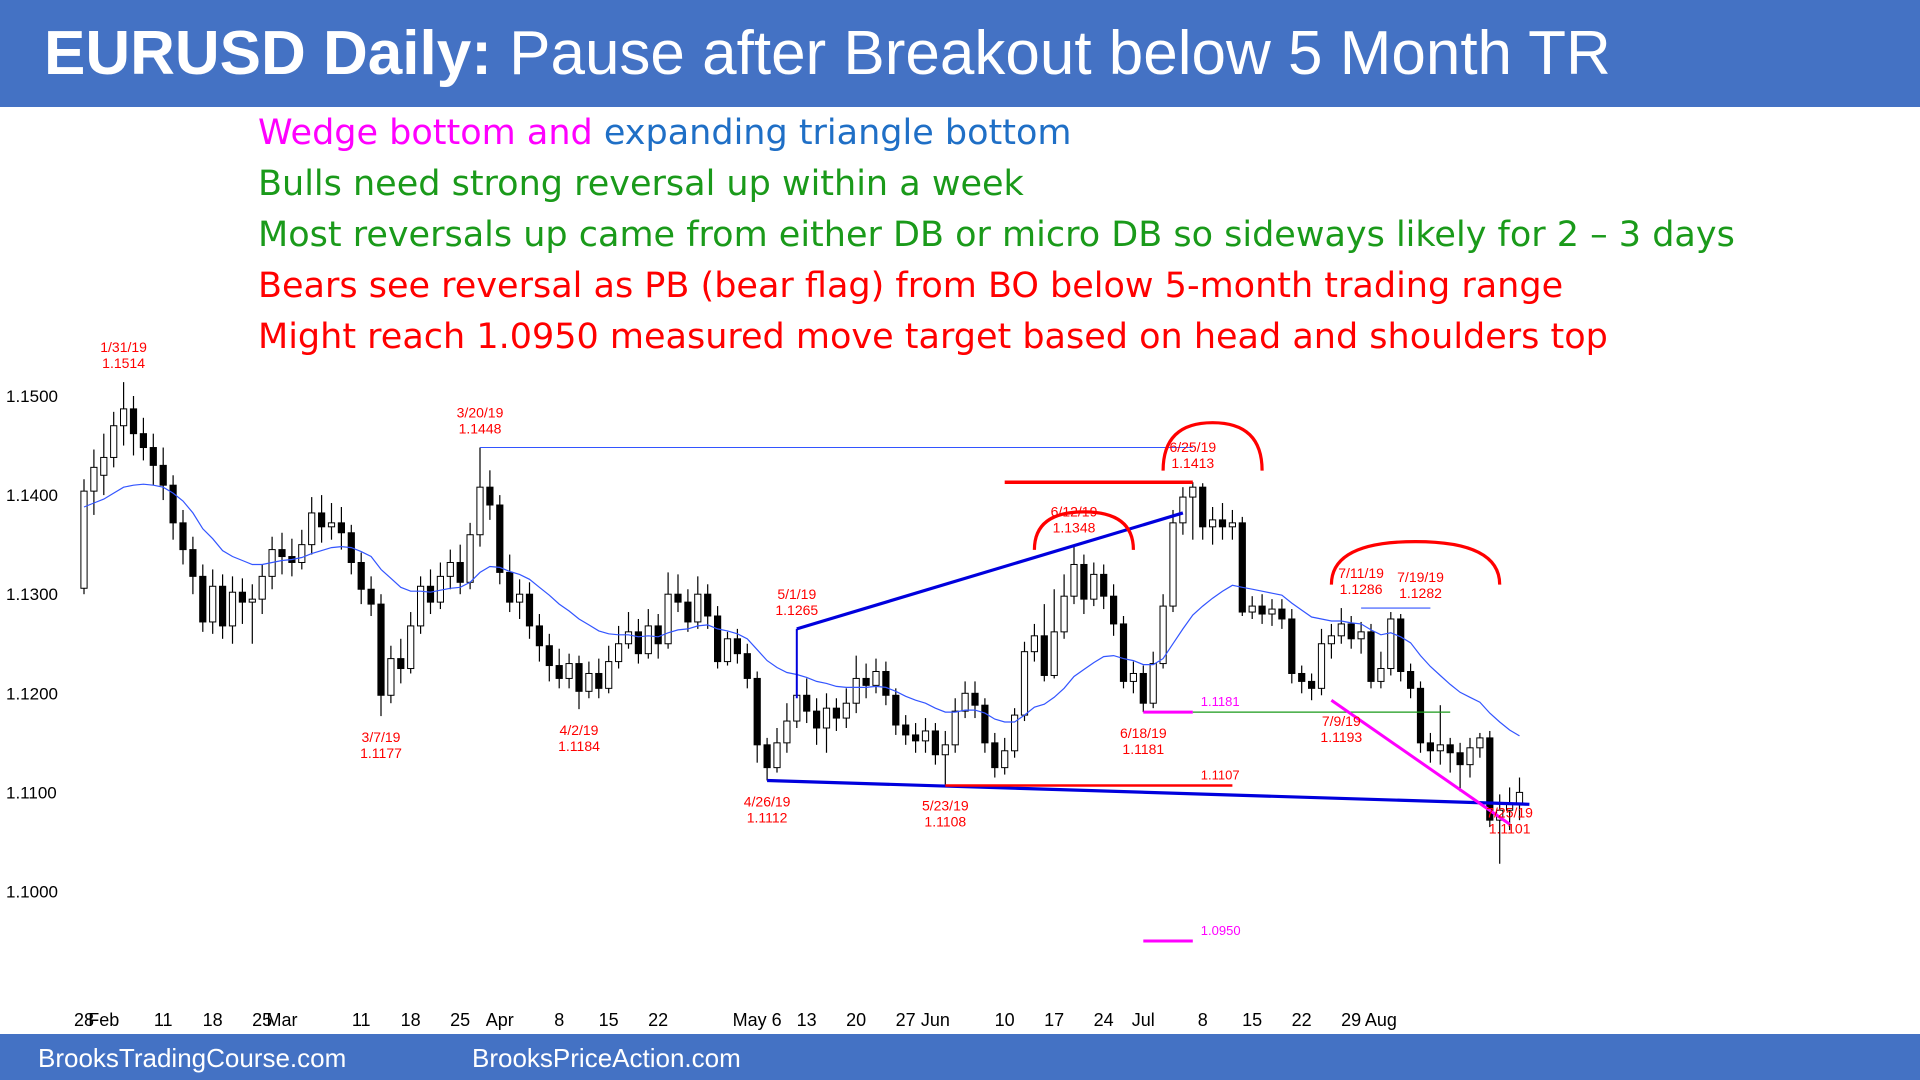  I want to click on swing-price-label: 1.1101, so click(1510, 828).